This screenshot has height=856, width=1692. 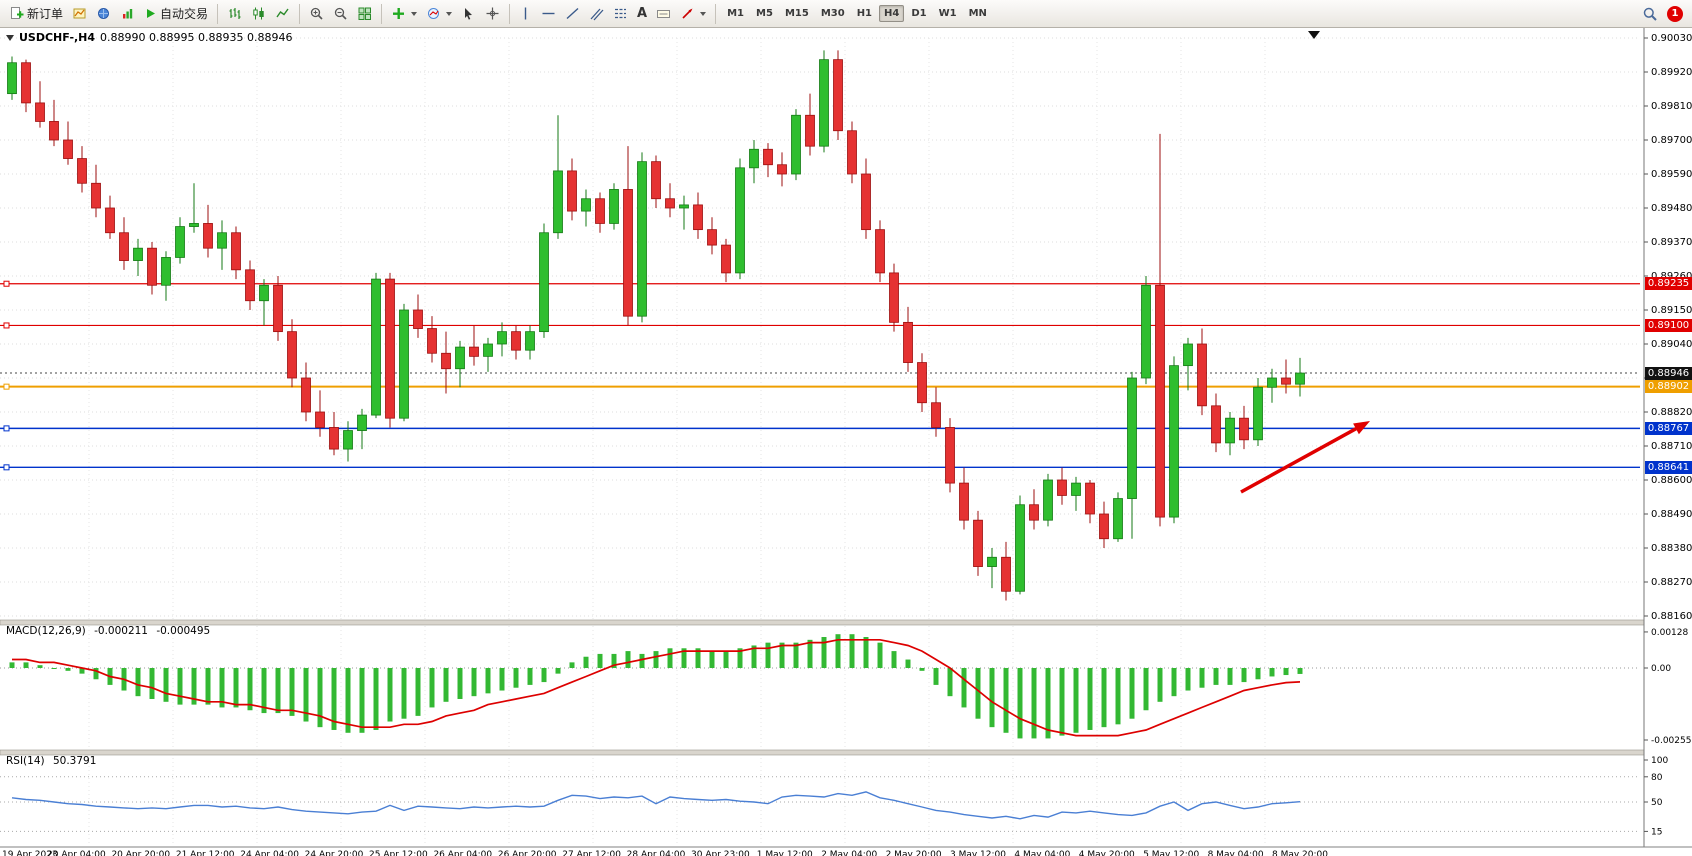 I want to click on zoom-in-button, so click(x=316, y=14).